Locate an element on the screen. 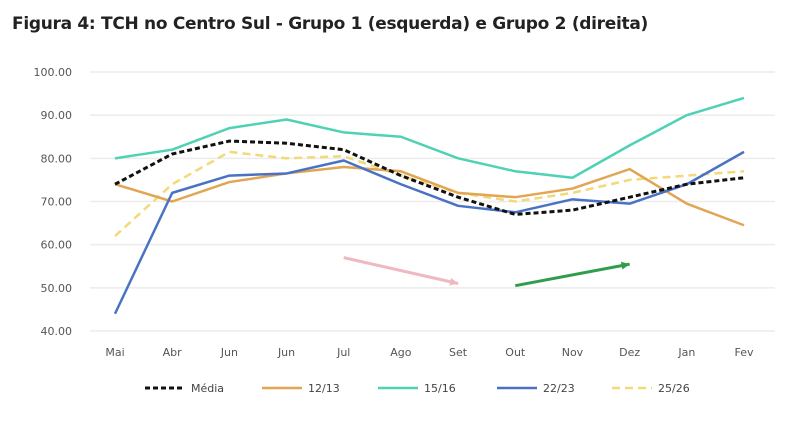 The height and width of the screenshot is (447, 790). x-tick-label: Abr is located at coordinates (173, 352).